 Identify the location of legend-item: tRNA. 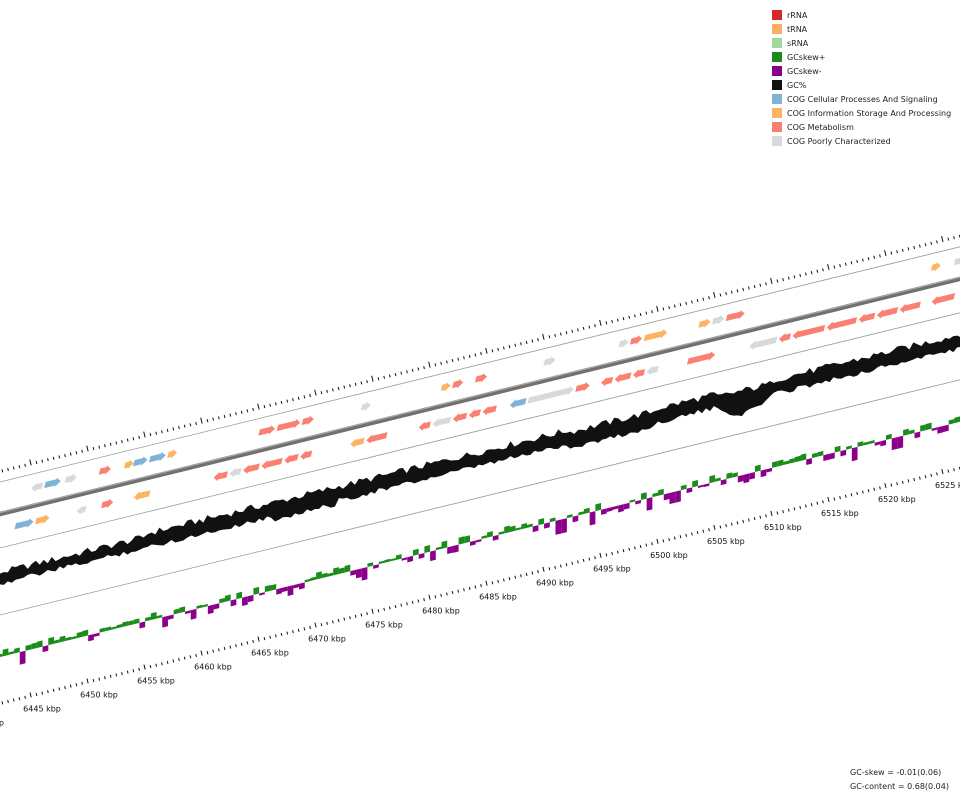
(861, 29).